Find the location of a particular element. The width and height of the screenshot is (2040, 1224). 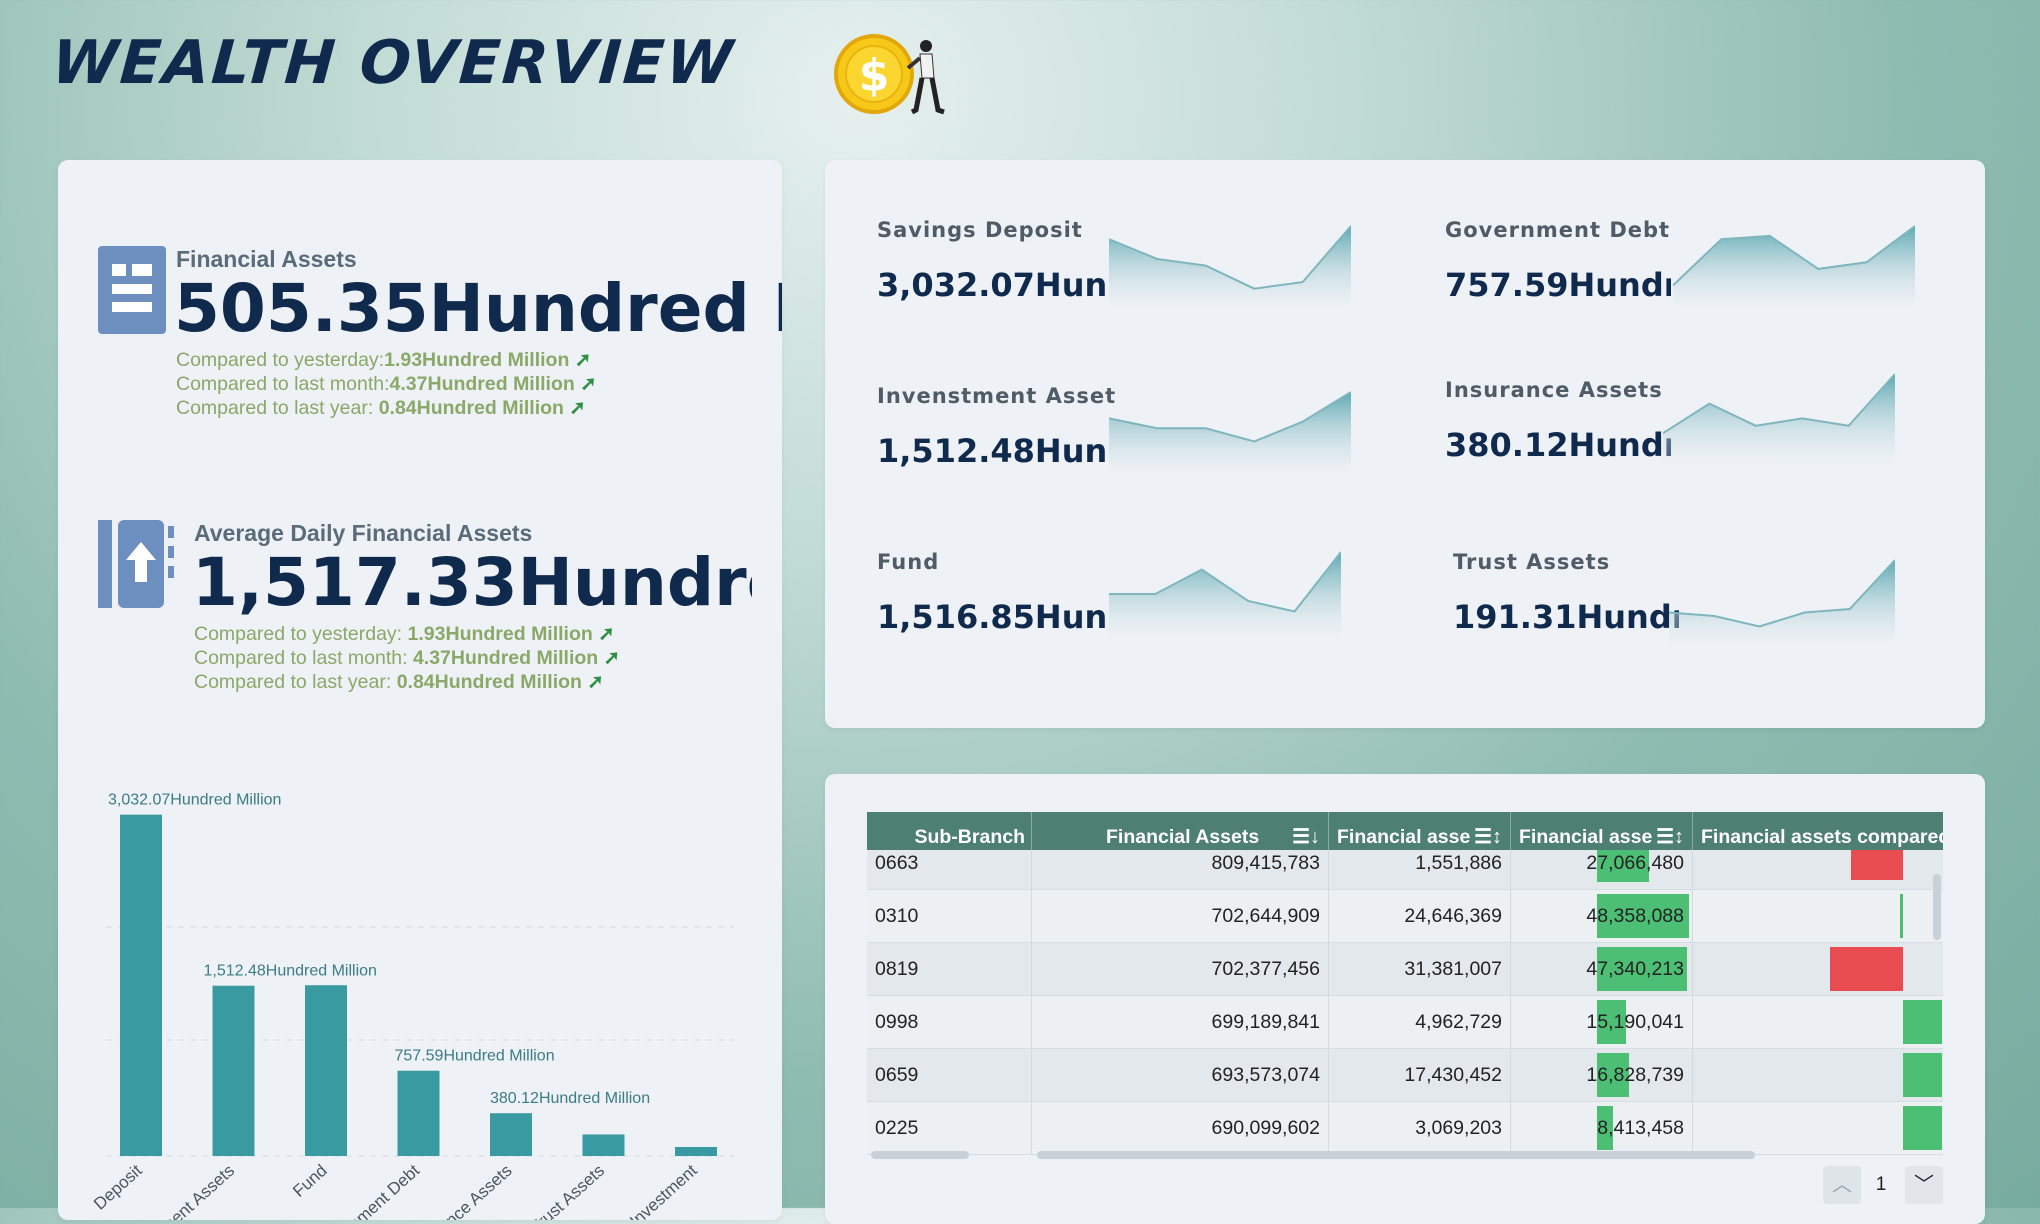

cell-financial-assets-2: 3,069,203 is located at coordinates (1420, 1128).